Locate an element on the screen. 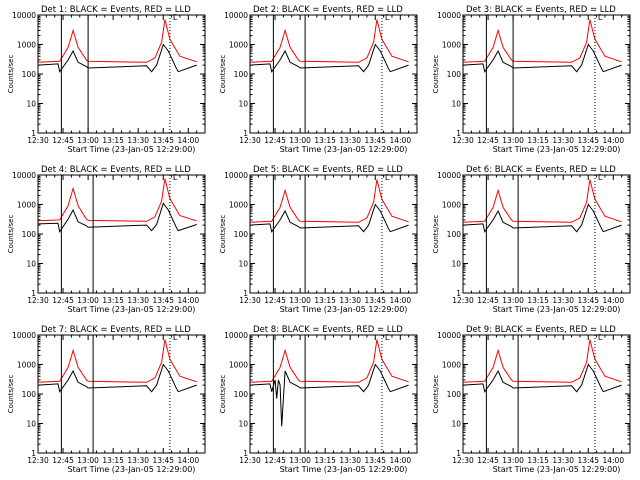 This screenshot has height=480, width=640. panel-title: Det 5: BLACK = Events, RED = LLD is located at coordinates (328, 170).